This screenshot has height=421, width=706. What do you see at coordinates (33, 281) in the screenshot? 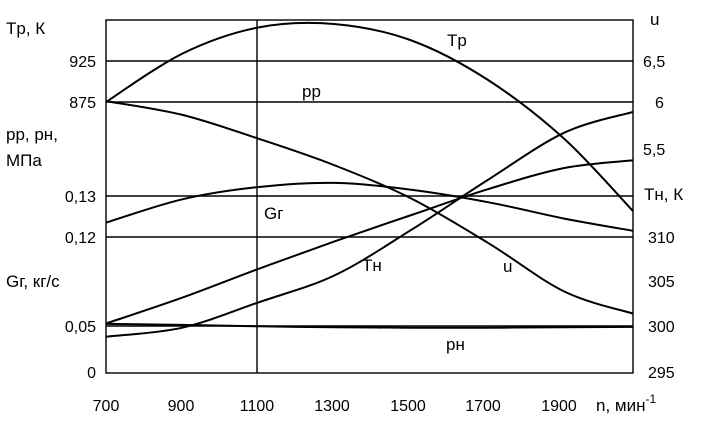
I see `left-axis-label-flow: Gг, кг/с` at bounding box center [33, 281].